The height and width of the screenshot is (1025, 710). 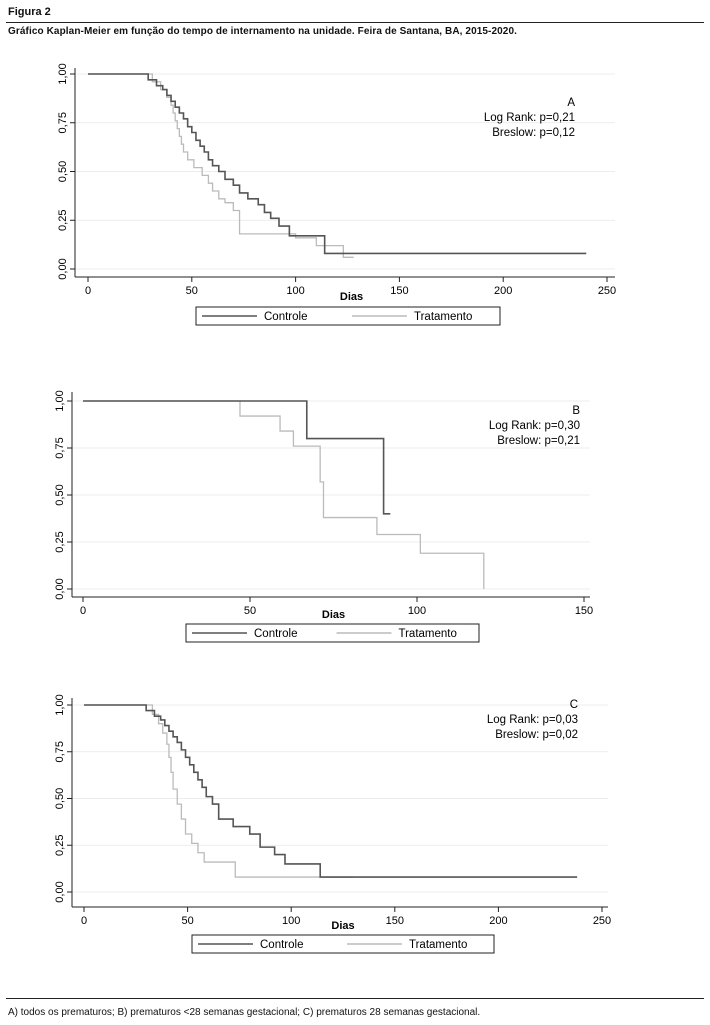 What do you see at coordinates (576, 411) in the screenshot?
I see `panel-letter: B` at bounding box center [576, 411].